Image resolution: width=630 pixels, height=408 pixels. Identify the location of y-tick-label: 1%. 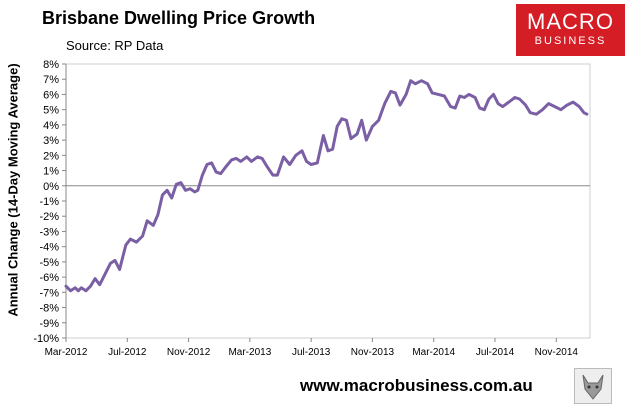
(51, 172).